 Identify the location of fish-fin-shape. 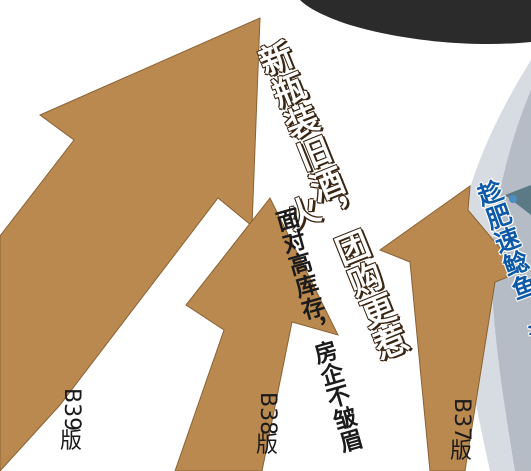
(518, 200).